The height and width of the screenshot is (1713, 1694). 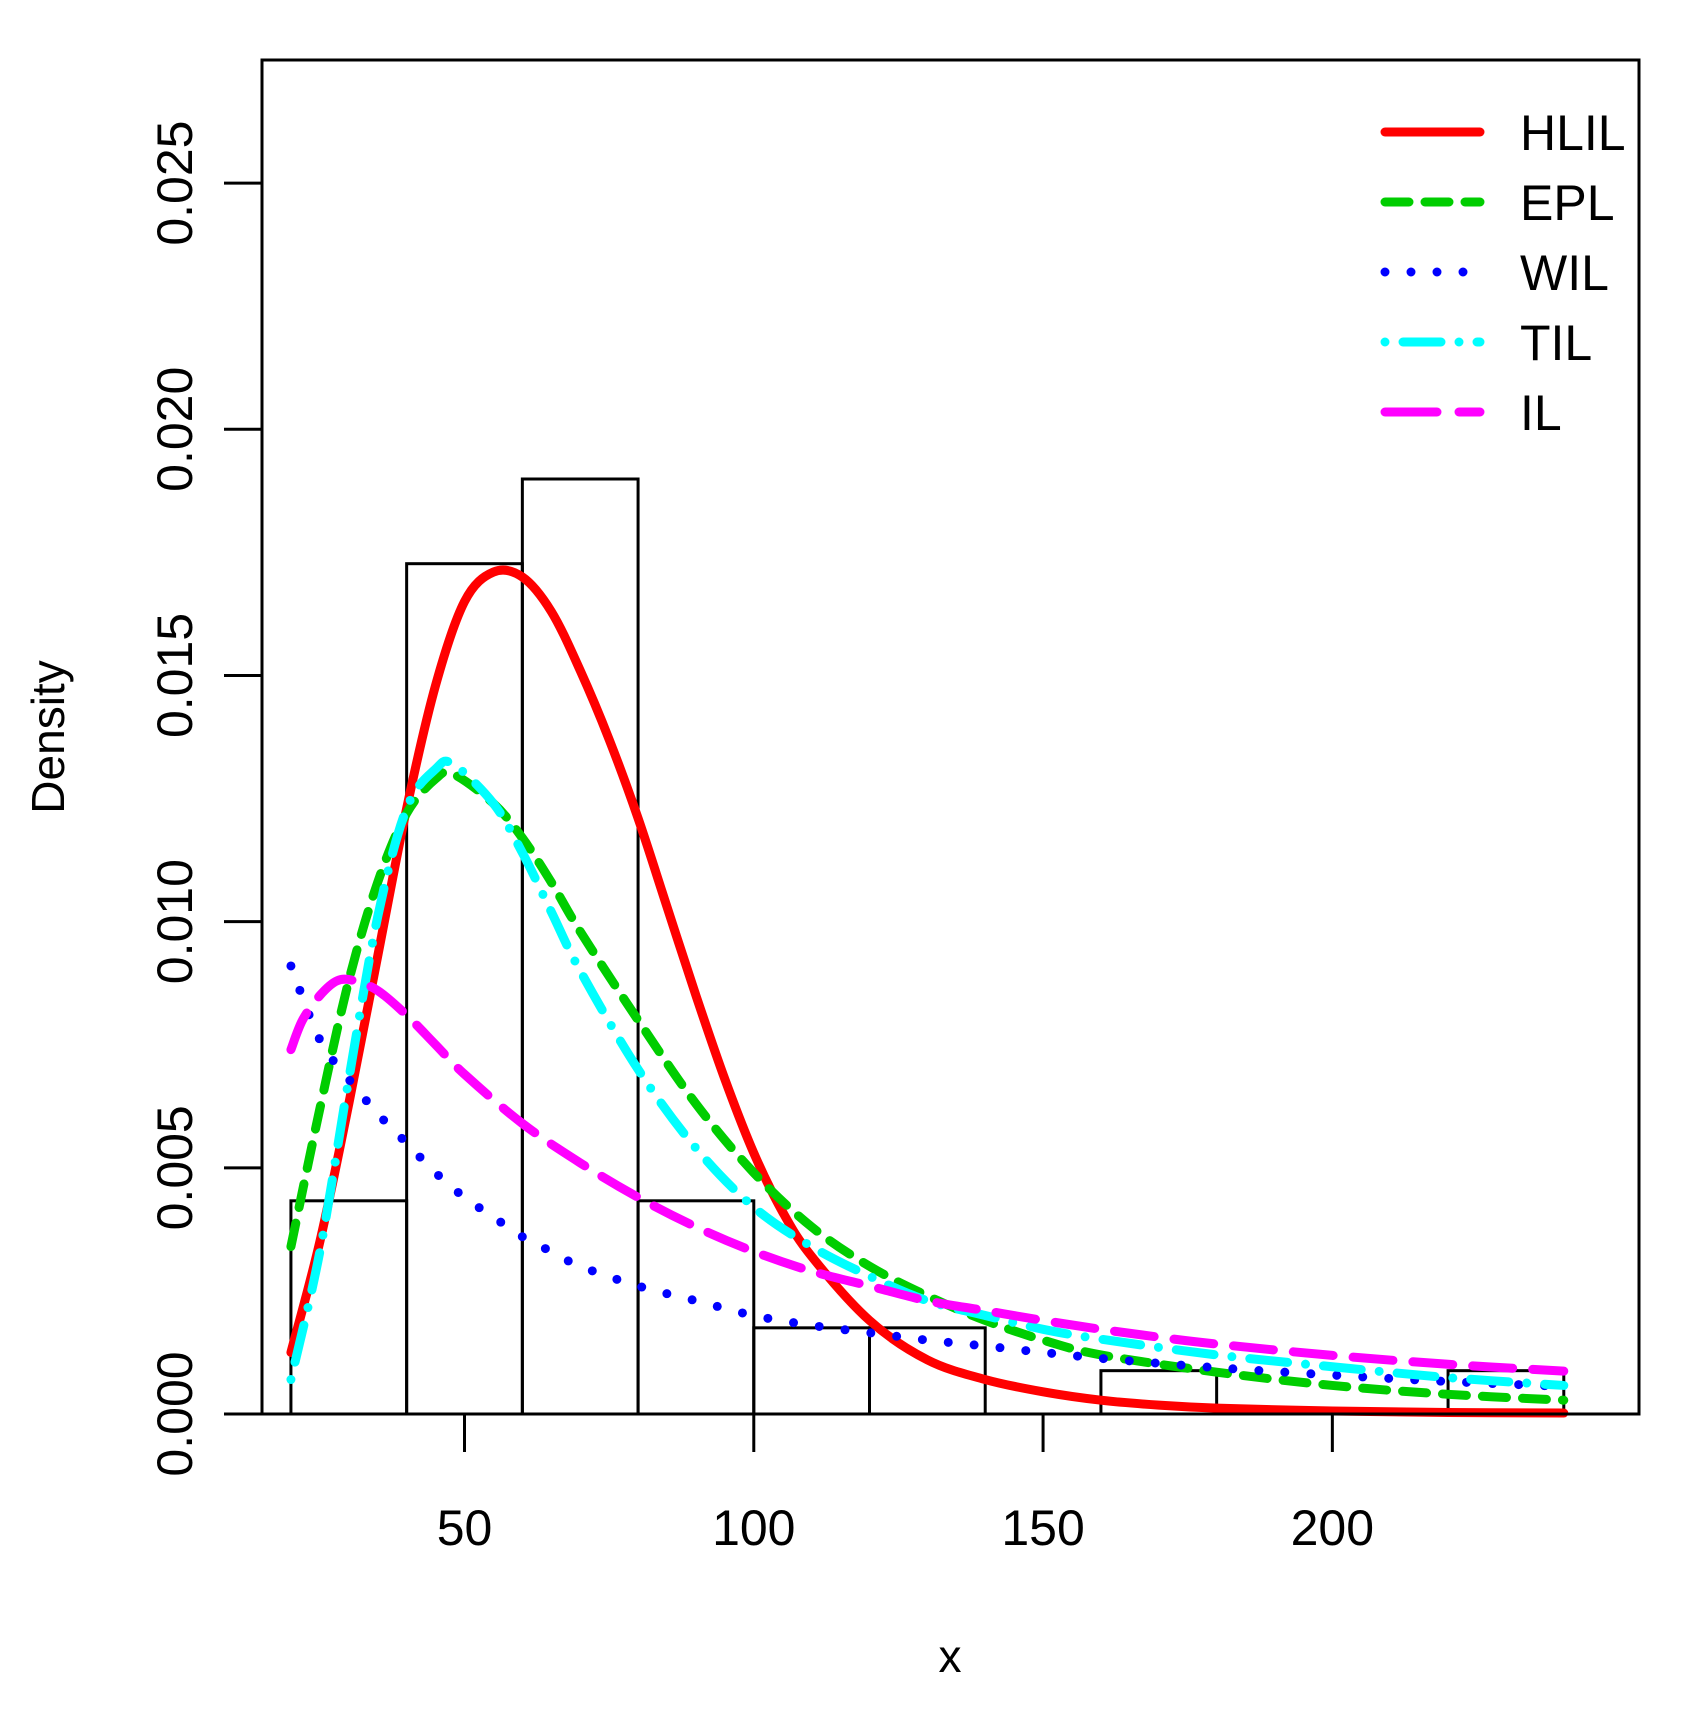 I want to click on x-tick-label-150: 150, so click(x=1042, y=1528).